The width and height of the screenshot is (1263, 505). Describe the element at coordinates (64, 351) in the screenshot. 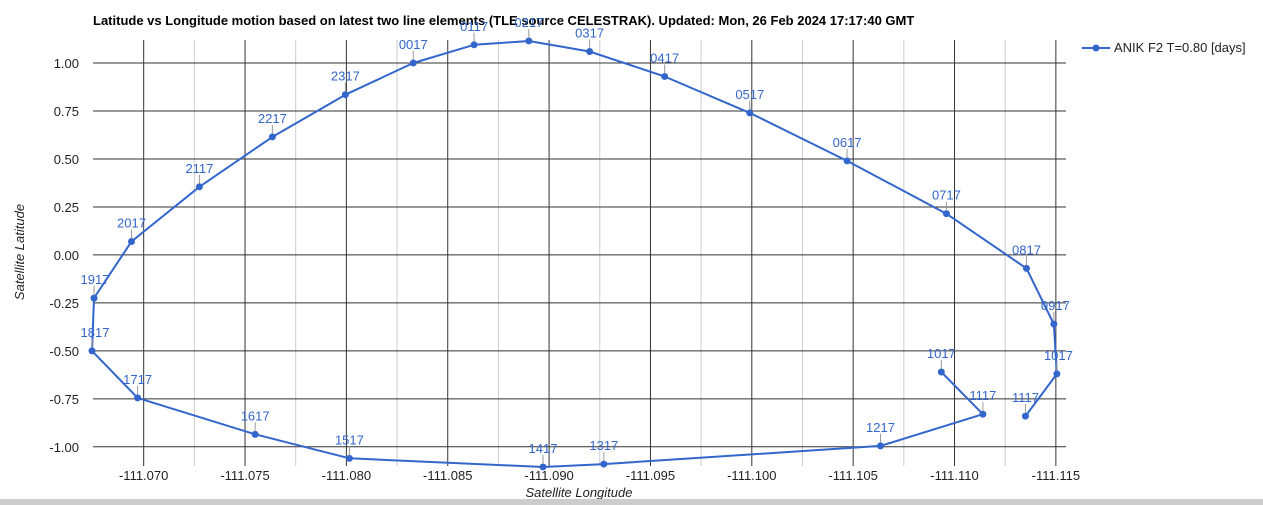

I see `y-tick-label: -0.50` at that location.